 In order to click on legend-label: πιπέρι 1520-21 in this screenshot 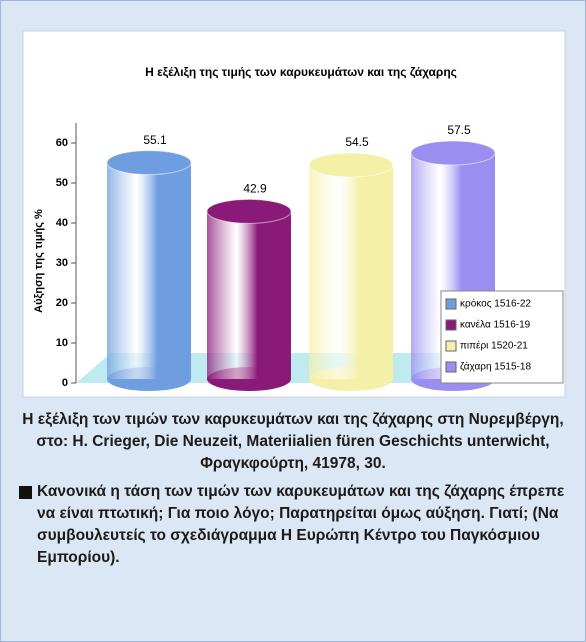, I will do `click(494, 346)`.